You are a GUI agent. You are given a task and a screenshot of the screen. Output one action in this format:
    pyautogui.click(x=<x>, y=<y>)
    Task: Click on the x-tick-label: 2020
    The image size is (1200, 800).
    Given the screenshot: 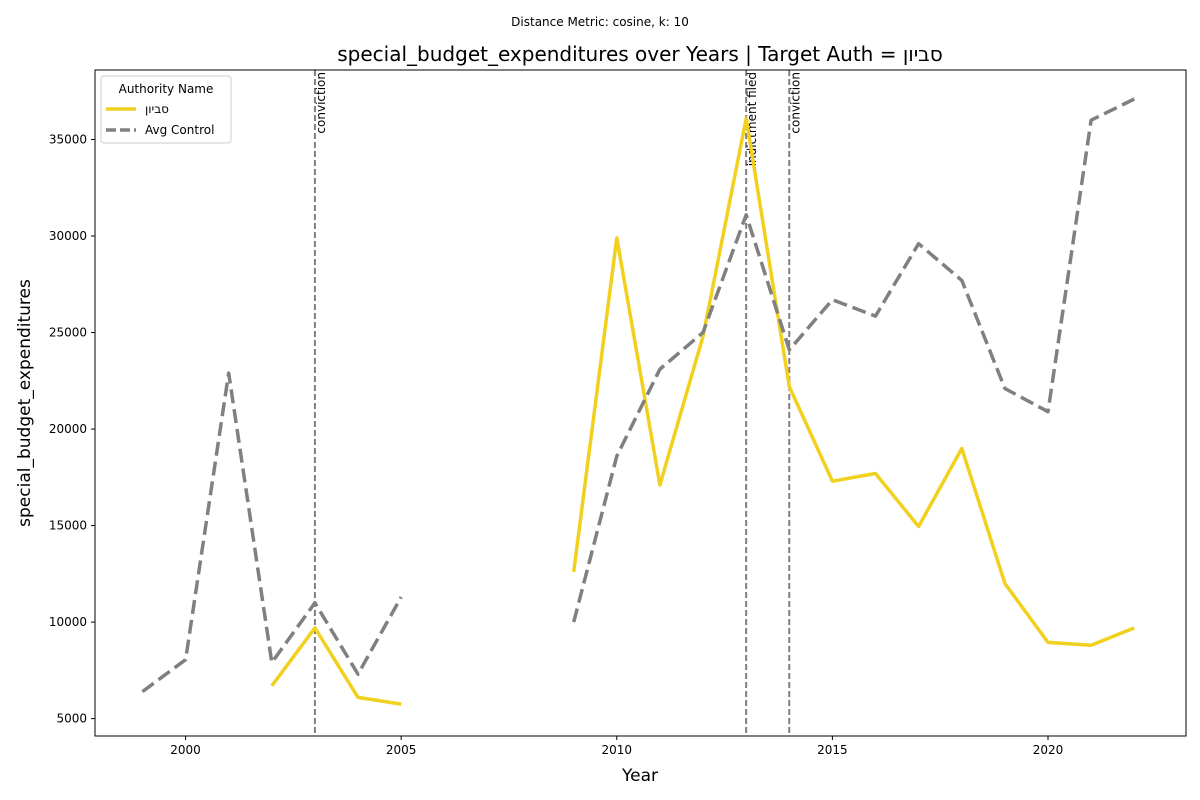 What is the action you would take?
    pyautogui.click(x=1048, y=750)
    